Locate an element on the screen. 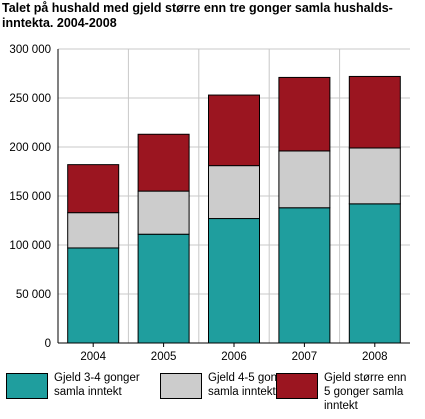 Image resolution: width=425 pixels, height=419 pixels. y-tick-label: 0 is located at coordinates (48, 344).